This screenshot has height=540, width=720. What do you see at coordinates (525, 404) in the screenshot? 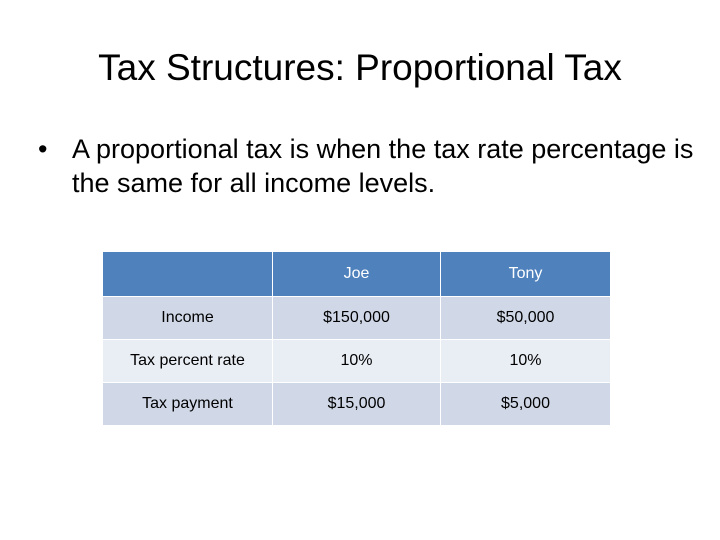
I see `cell-tony-tax-payment: $5,000` at bounding box center [525, 404].